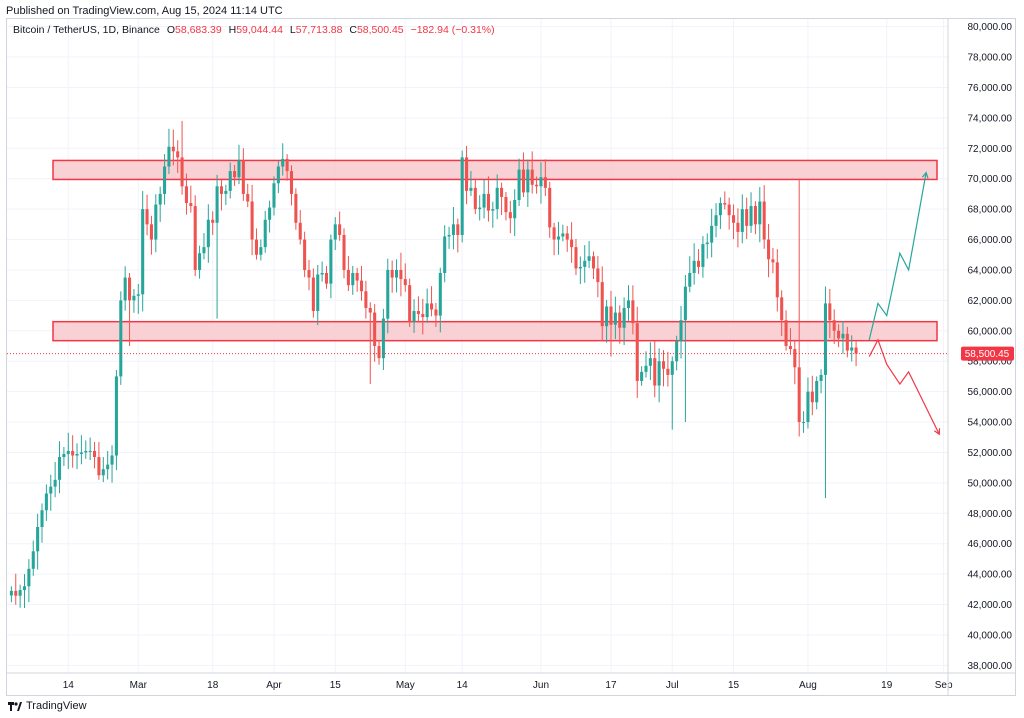 The height and width of the screenshot is (718, 1024). I want to click on y-tick-label: 42,000.00, so click(990, 605).